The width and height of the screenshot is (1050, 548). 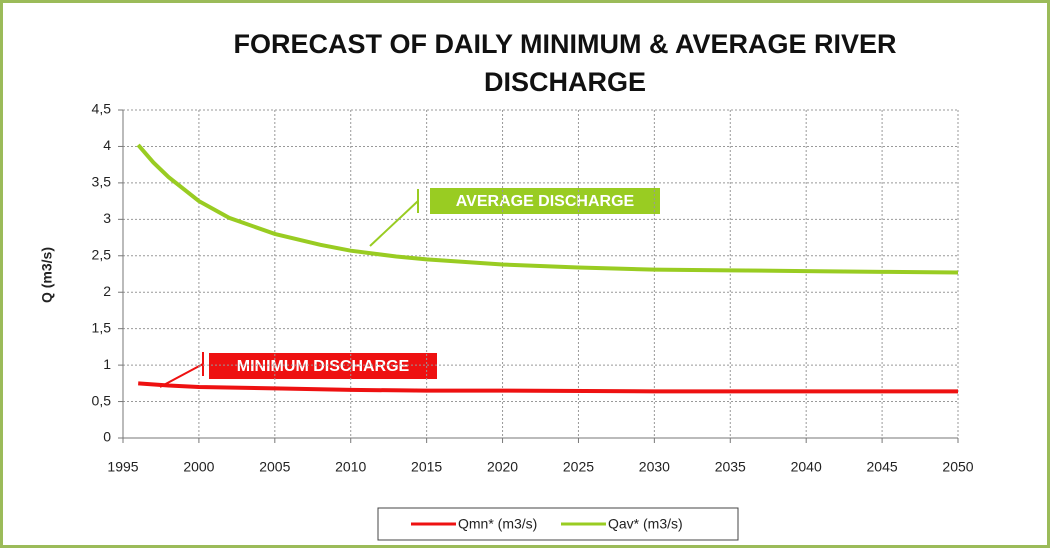 I want to click on x-tick-label: 2030, so click(x=654, y=467).